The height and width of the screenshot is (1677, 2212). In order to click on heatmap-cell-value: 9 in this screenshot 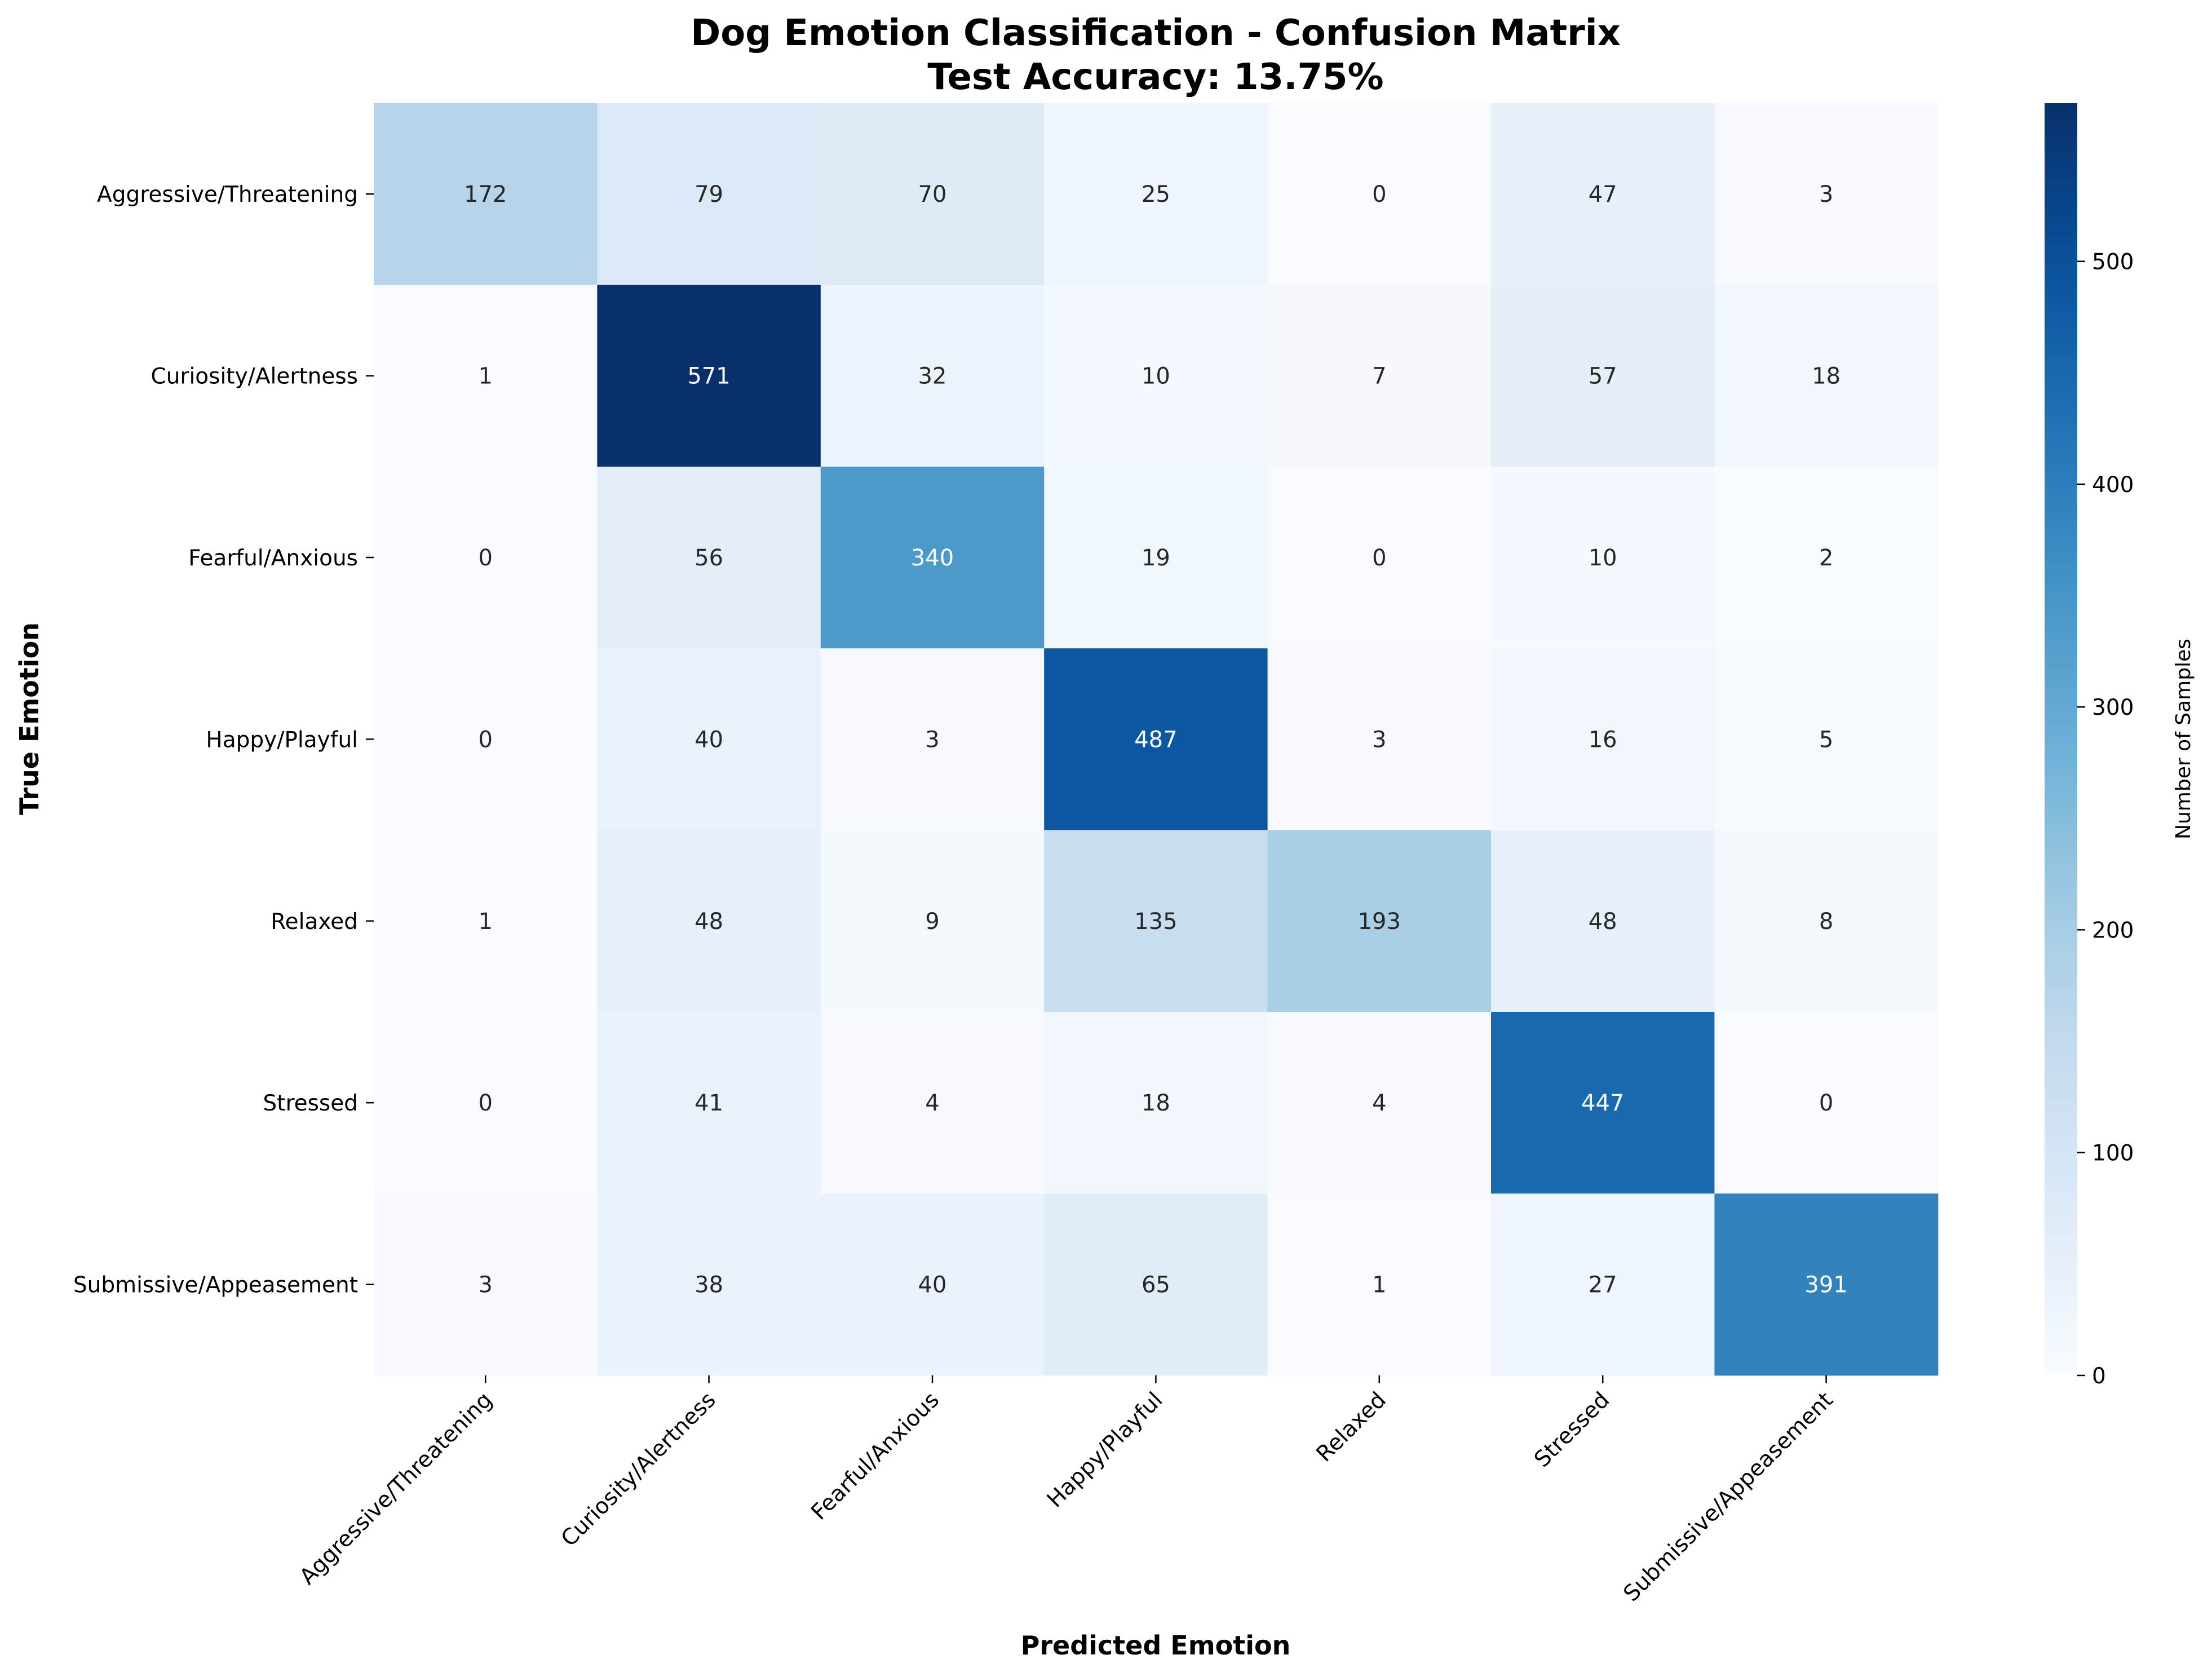, I will do `click(932, 922)`.